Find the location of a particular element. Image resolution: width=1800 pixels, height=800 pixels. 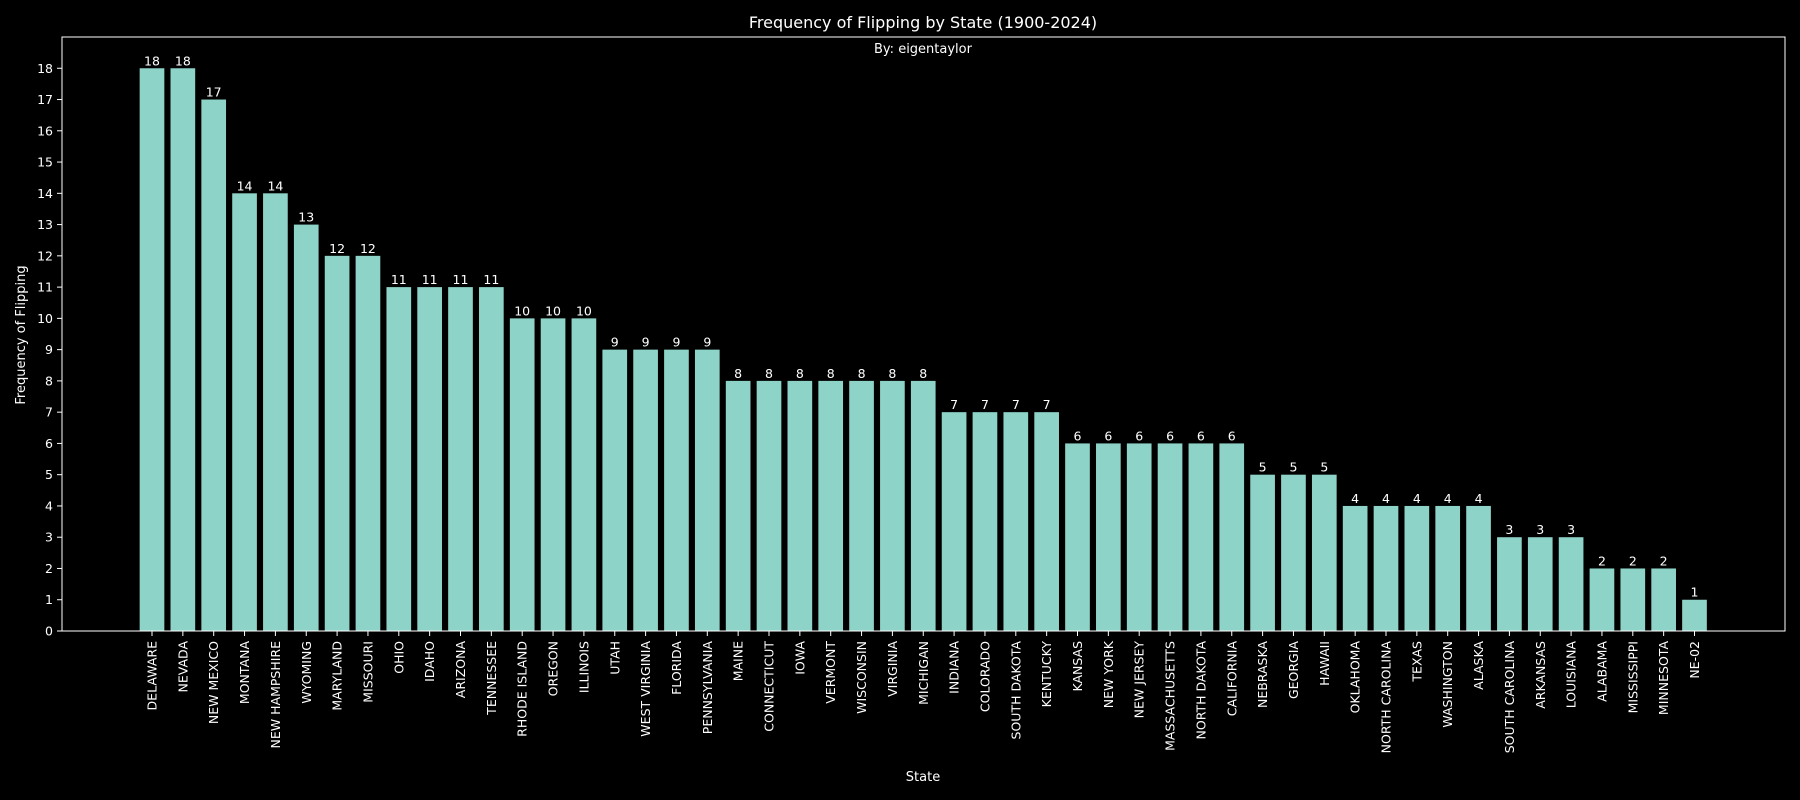

x-tick-label: ALASKA is located at coordinates (1478, 665).